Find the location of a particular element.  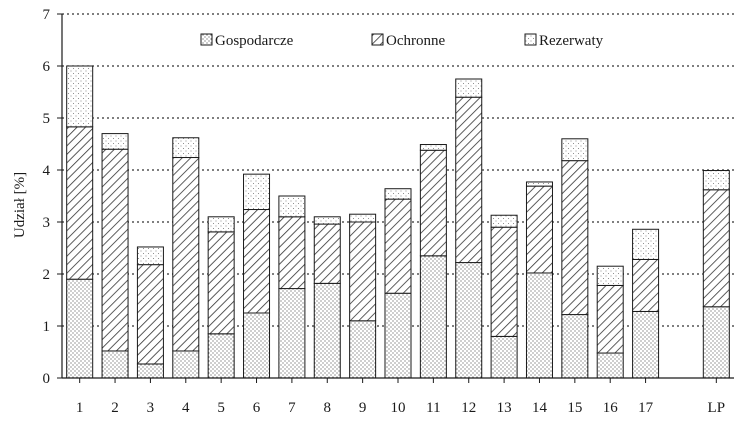

y-tick-label: 1 is located at coordinates (47, 327).